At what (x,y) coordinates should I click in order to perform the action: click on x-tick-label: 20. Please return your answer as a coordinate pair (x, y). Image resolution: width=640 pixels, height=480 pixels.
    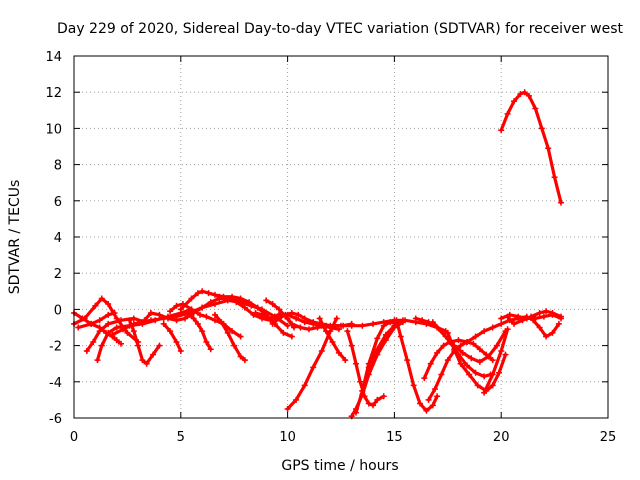
    Looking at the image, I should click on (501, 437).